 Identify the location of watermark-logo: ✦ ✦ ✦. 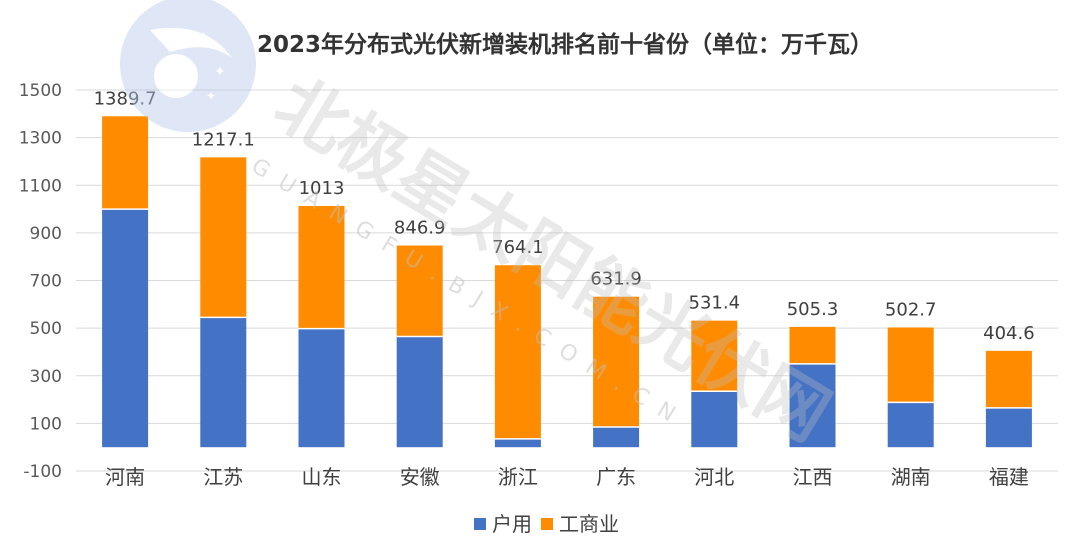
(188, 66).